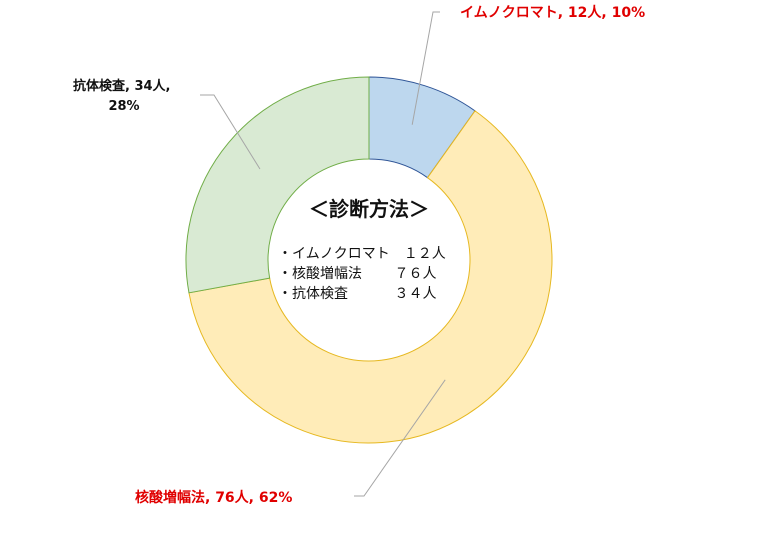  I want to click on leader-line-antibody, so click(230, 132).